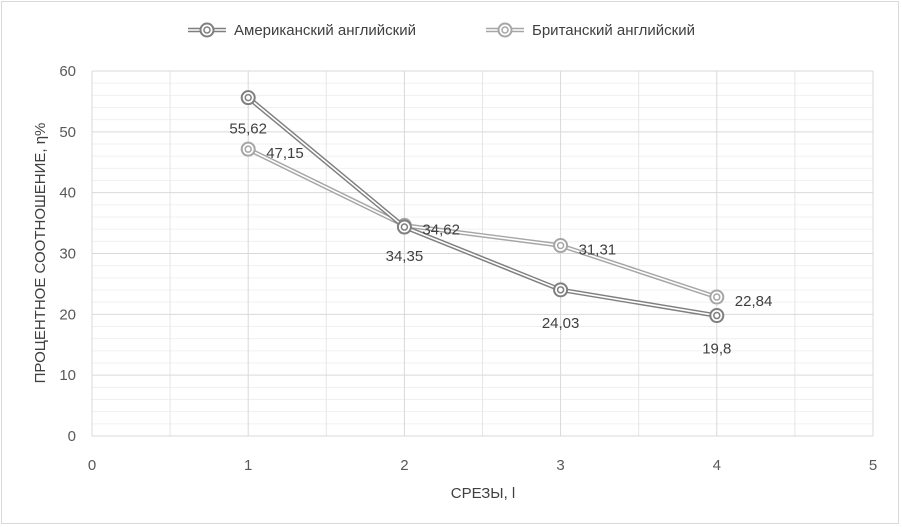 The width and height of the screenshot is (902, 527). What do you see at coordinates (285, 153) in the screenshot?
I see `data-label: 47,15` at bounding box center [285, 153].